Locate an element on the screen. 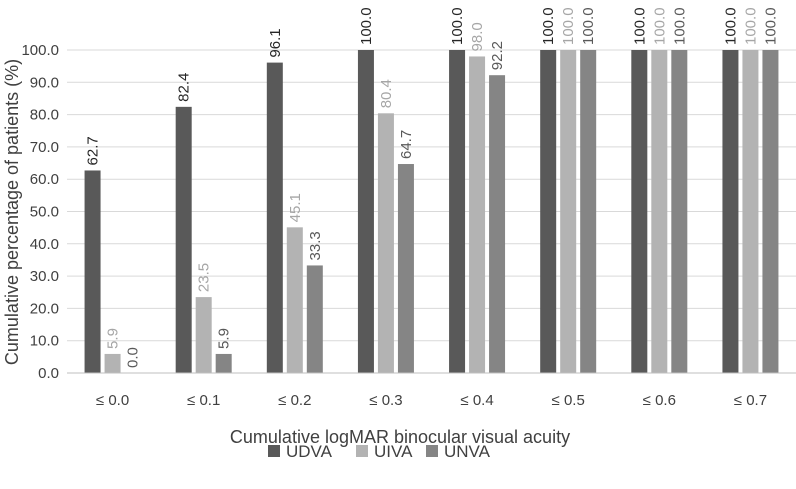 Image resolution: width=796 pixels, height=489 pixels. x-tick-label: ≤ 0.2 is located at coordinates (294, 400).